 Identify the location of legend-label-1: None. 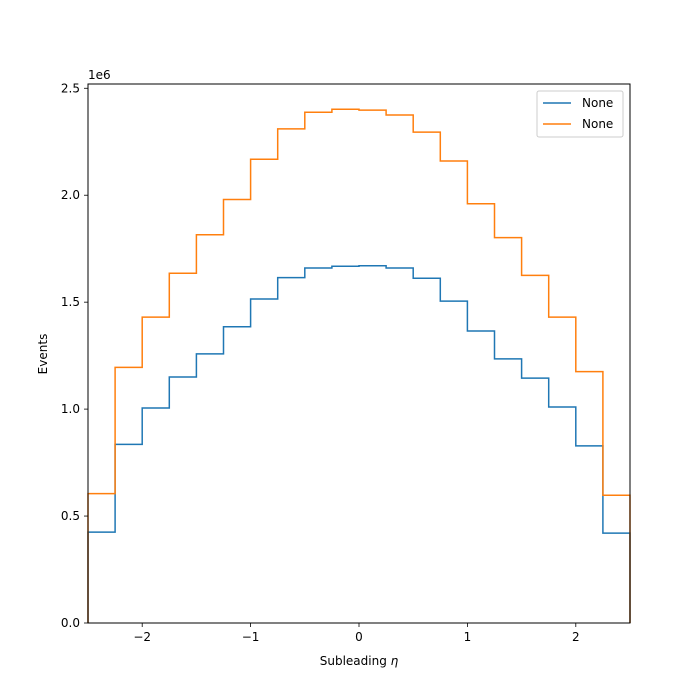
(597, 103).